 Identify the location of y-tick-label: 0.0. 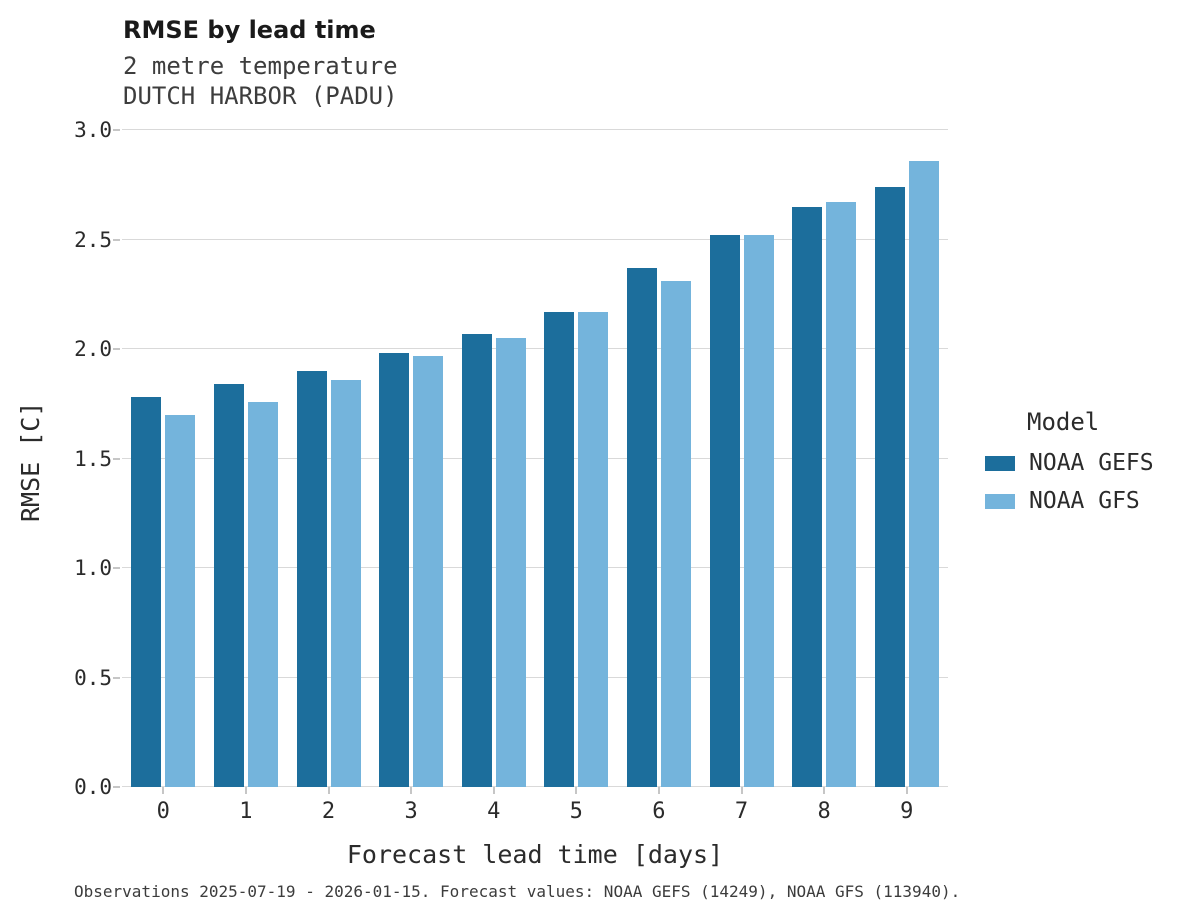
(93, 787).